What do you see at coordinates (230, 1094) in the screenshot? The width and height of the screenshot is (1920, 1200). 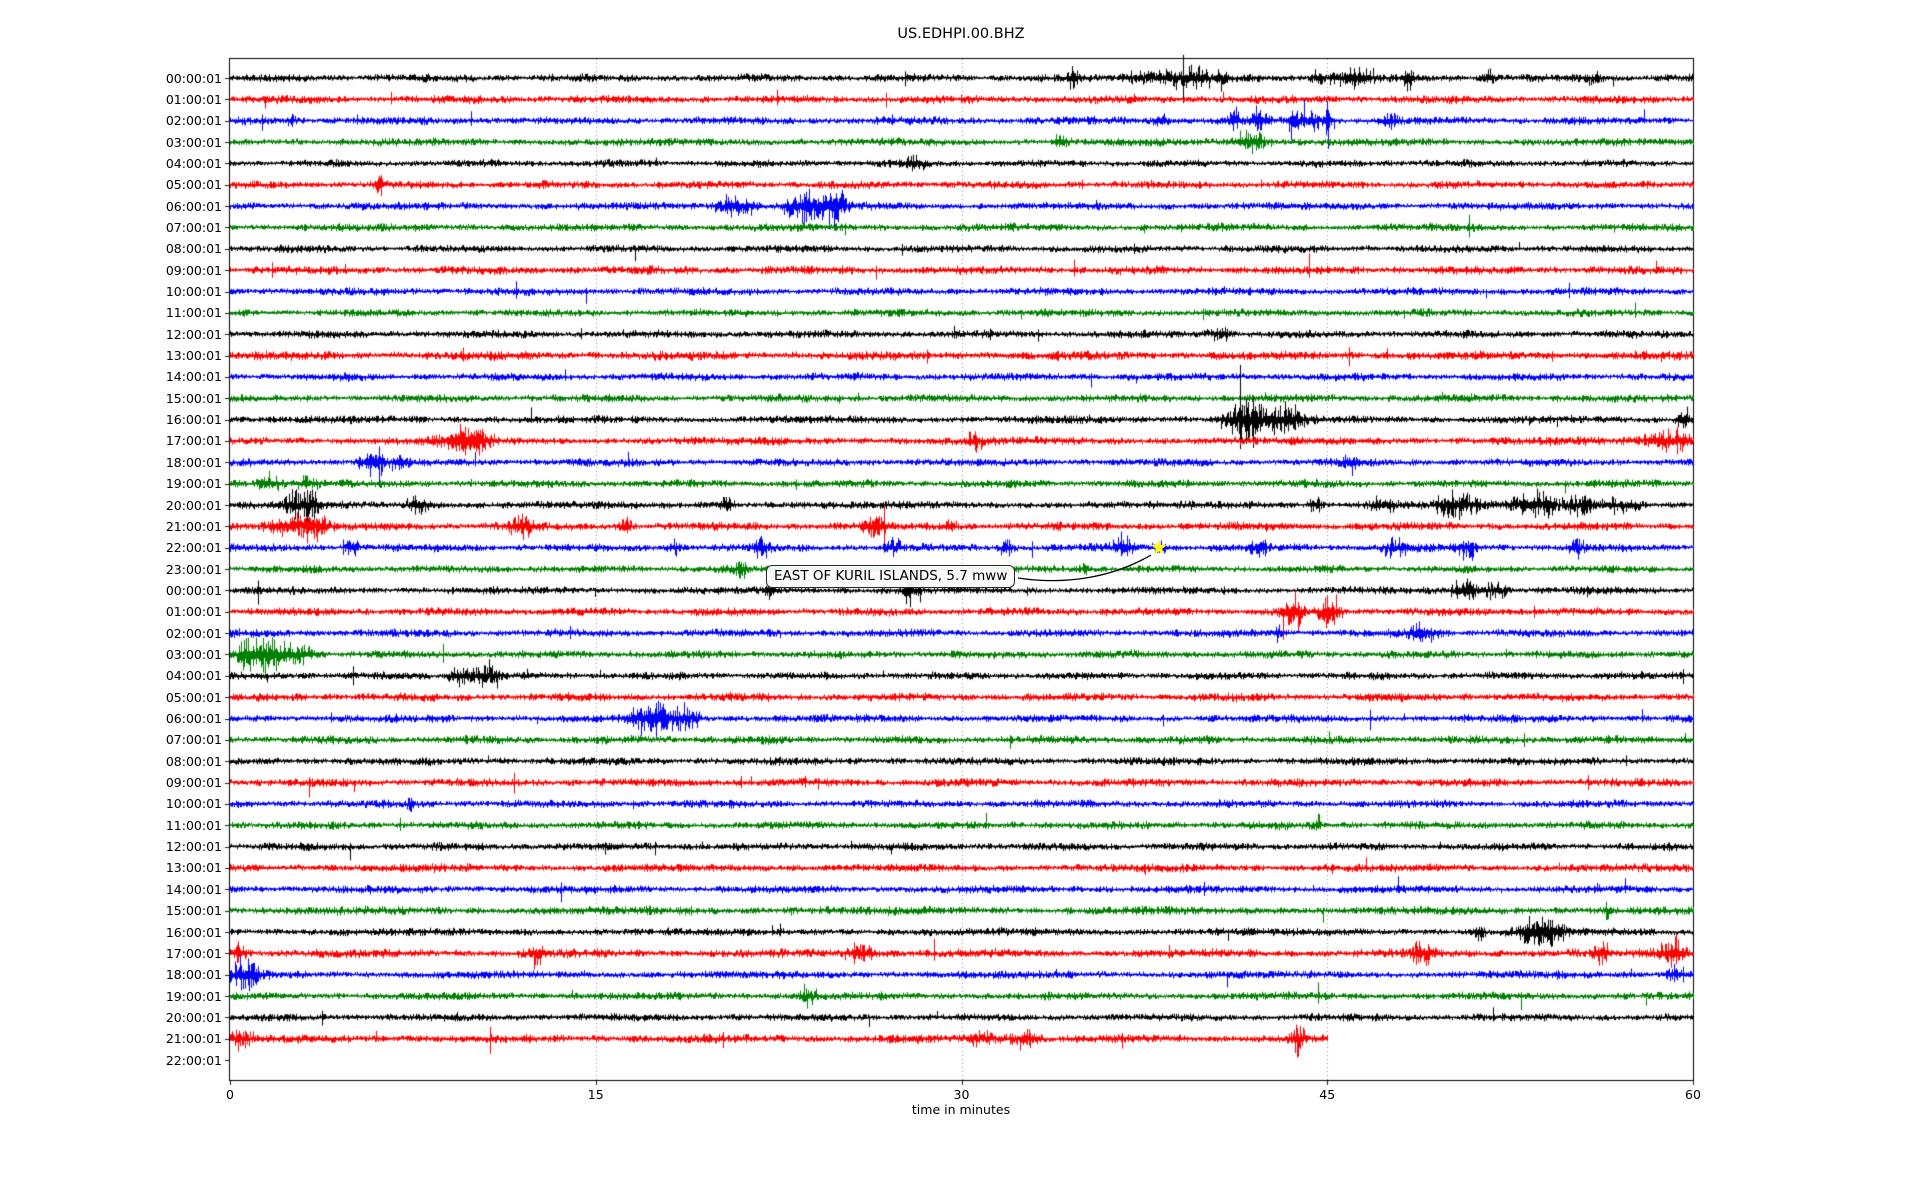 I see `x-axis-tick-label: 0` at bounding box center [230, 1094].